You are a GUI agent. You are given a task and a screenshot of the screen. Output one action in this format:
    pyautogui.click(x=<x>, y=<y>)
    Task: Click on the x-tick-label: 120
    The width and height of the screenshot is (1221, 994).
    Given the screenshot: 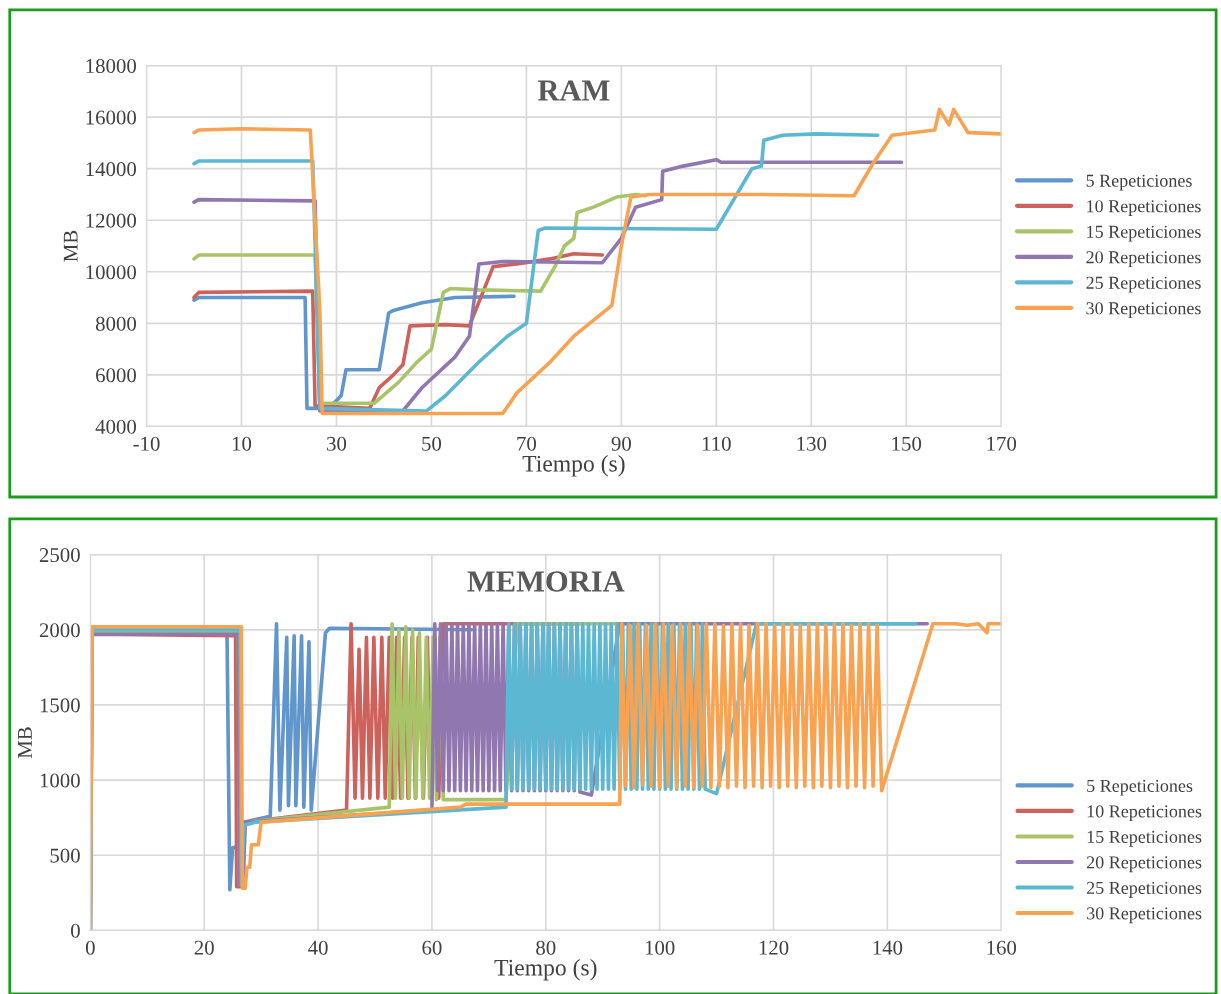 What is the action you would take?
    pyautogui.click(x=774, y=947)
    